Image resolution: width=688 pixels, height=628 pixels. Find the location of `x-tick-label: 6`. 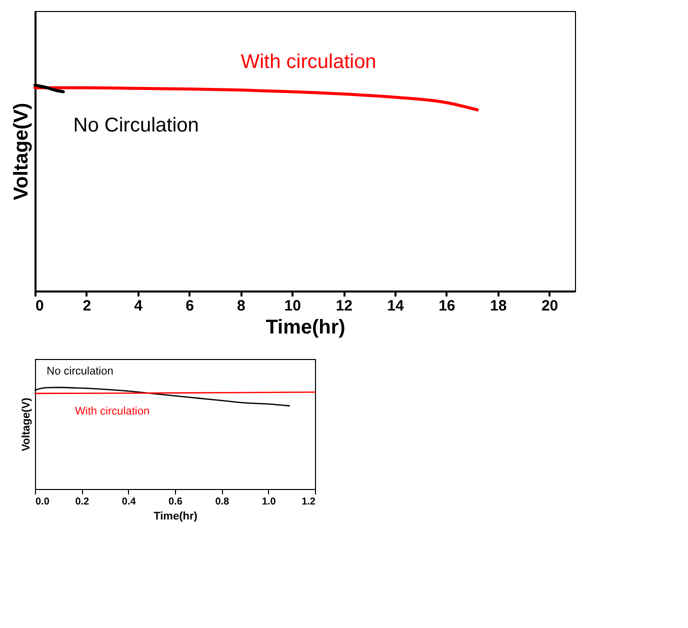

x-tick-label: 6 is located at coordinates (190, 306).